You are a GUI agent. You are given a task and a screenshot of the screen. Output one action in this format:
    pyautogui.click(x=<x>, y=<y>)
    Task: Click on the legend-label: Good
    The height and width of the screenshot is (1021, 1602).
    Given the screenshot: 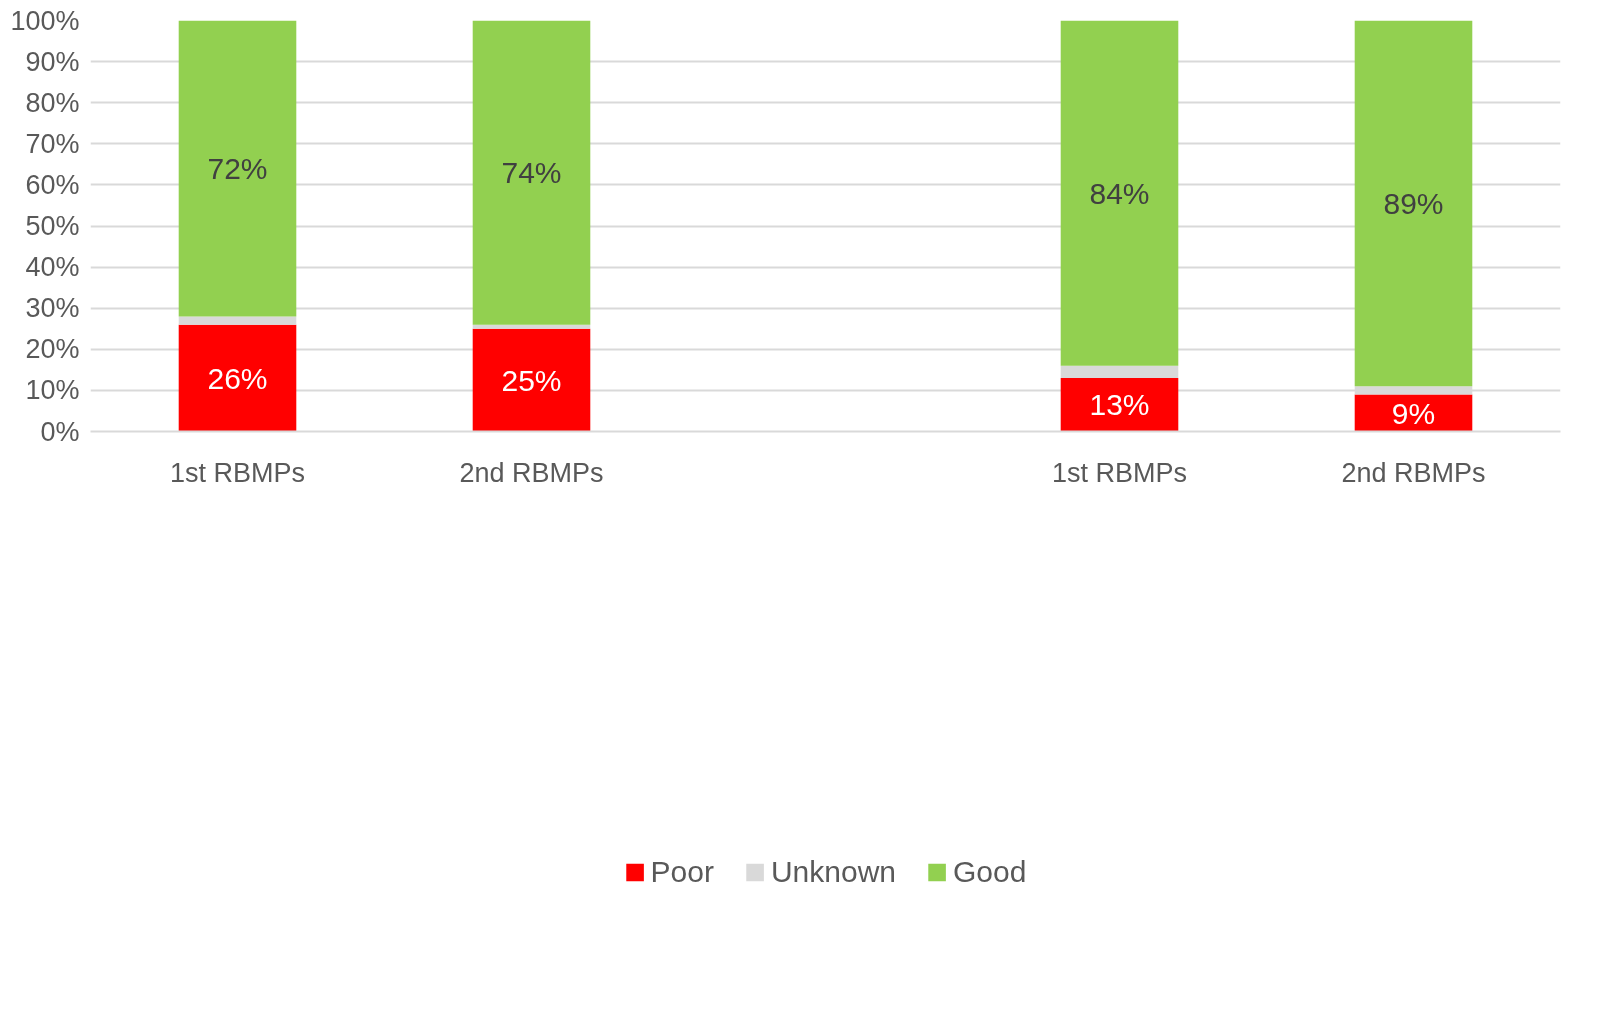 What is the action you would take?
    pyautogui.click(x=990, y=871)
    